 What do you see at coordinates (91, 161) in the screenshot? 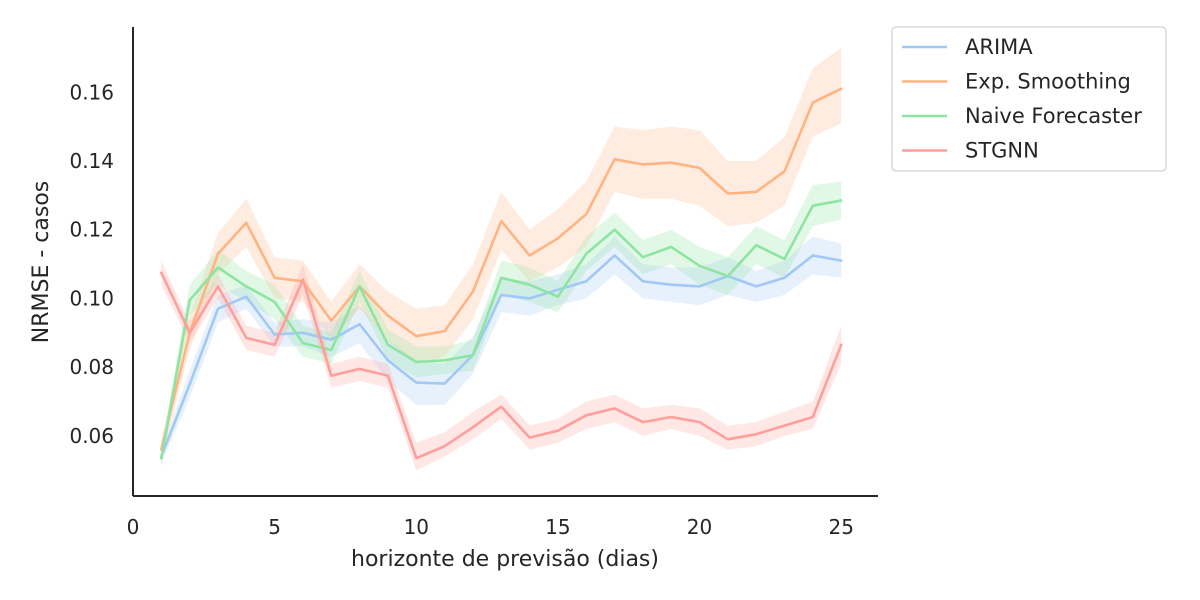
I see `y-tick-label: 0.14` at bounding box center [91, 161].